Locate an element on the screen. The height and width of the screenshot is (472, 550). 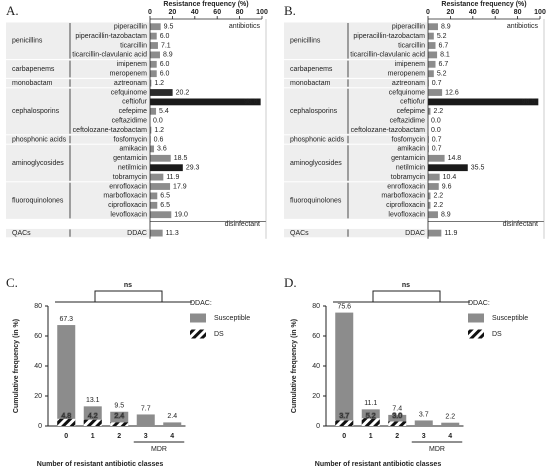
x-tick-label: 20 is located at coordinates (451, 12).